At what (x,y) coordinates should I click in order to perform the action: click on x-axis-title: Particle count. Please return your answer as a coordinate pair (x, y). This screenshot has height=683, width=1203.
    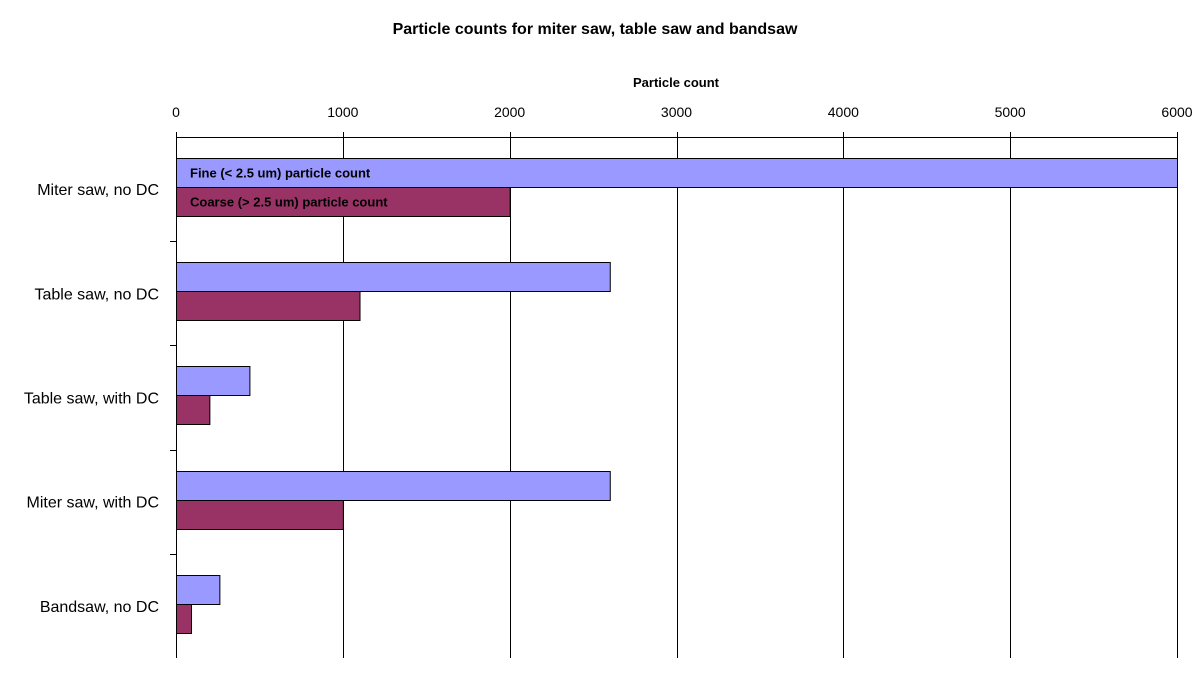
    Looking at the image, I should click on (676, 82).